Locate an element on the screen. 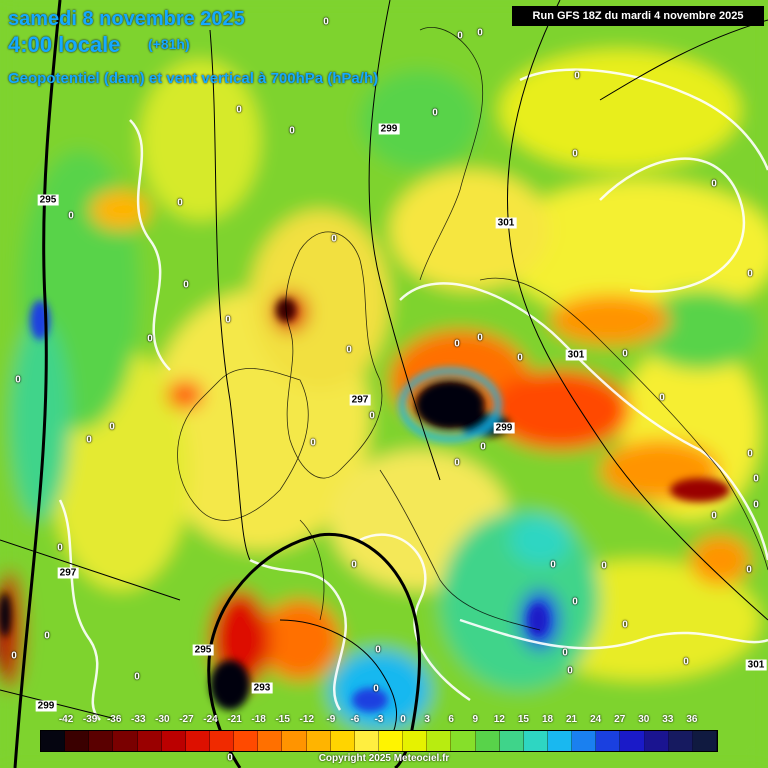  legend-tick: 15 is located at coordinates (523, 719).